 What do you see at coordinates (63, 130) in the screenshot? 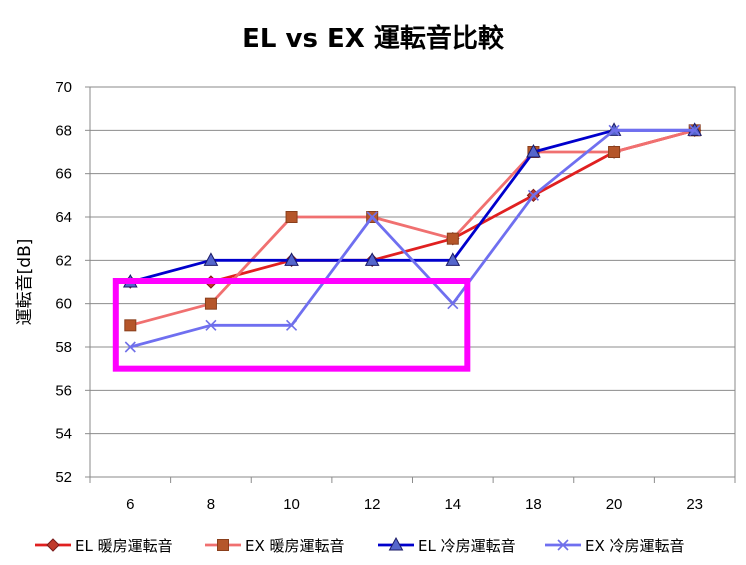
I see `y-tick-label: 68` at bounding box center [63, 130].